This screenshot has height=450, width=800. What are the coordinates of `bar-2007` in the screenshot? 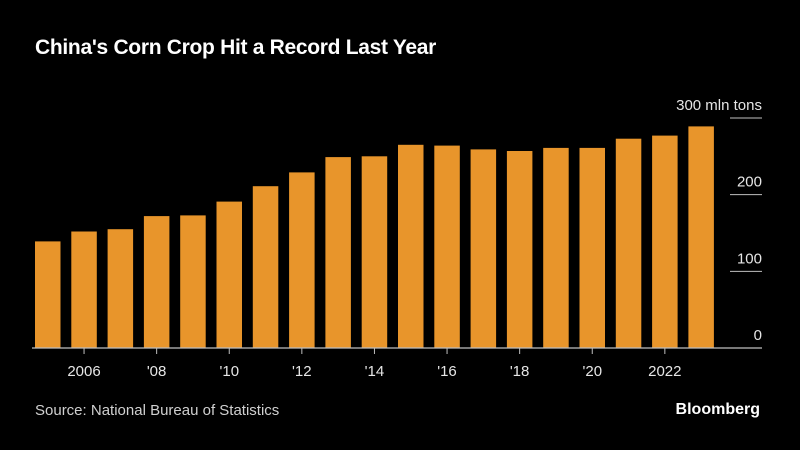 It's located at (120, 288).